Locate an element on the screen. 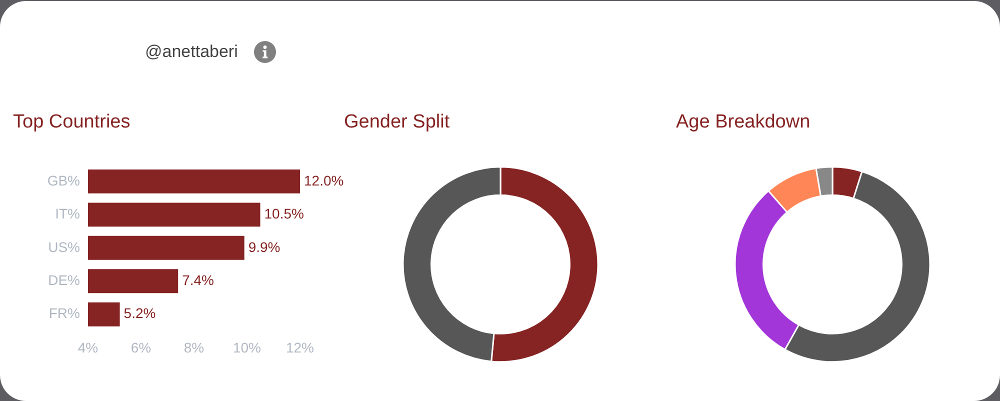  chart-title: Gender Split is located at coordinates (397, 122).